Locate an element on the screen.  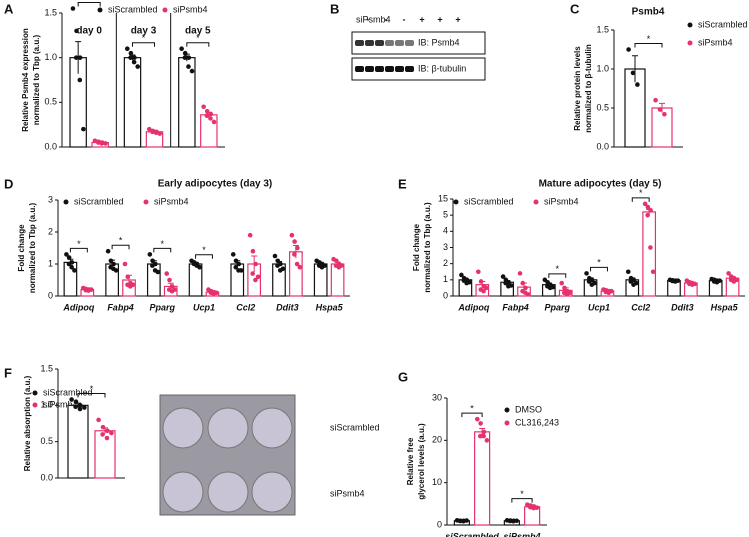
legend-label: siScrambled is located at coordinates (489, 201).